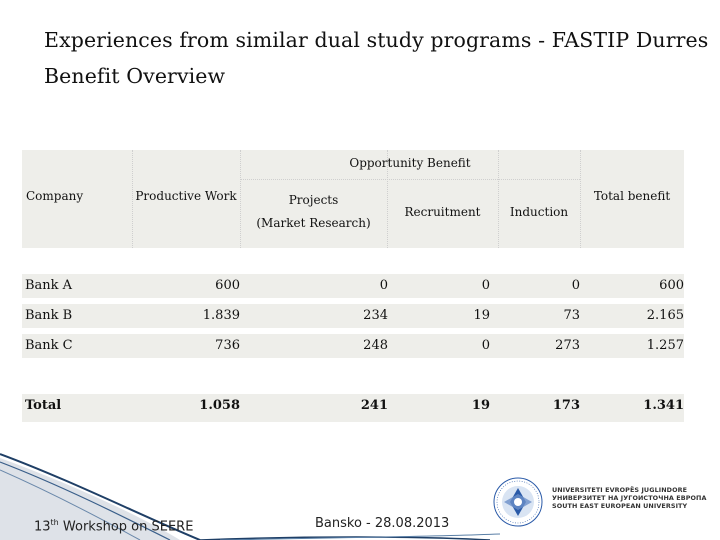 The height and width of the screenshot is (540, 720). What do you see at coordinates (571, 315) in the screenshot?
I see `cell-induction: 73` at bounding box center [571, 315].